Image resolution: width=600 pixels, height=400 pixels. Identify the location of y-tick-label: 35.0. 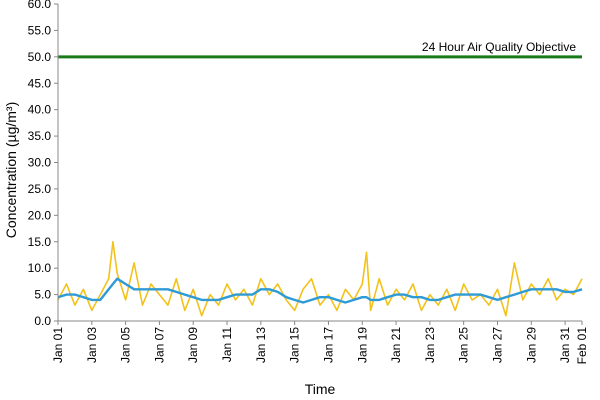
(40, 136).